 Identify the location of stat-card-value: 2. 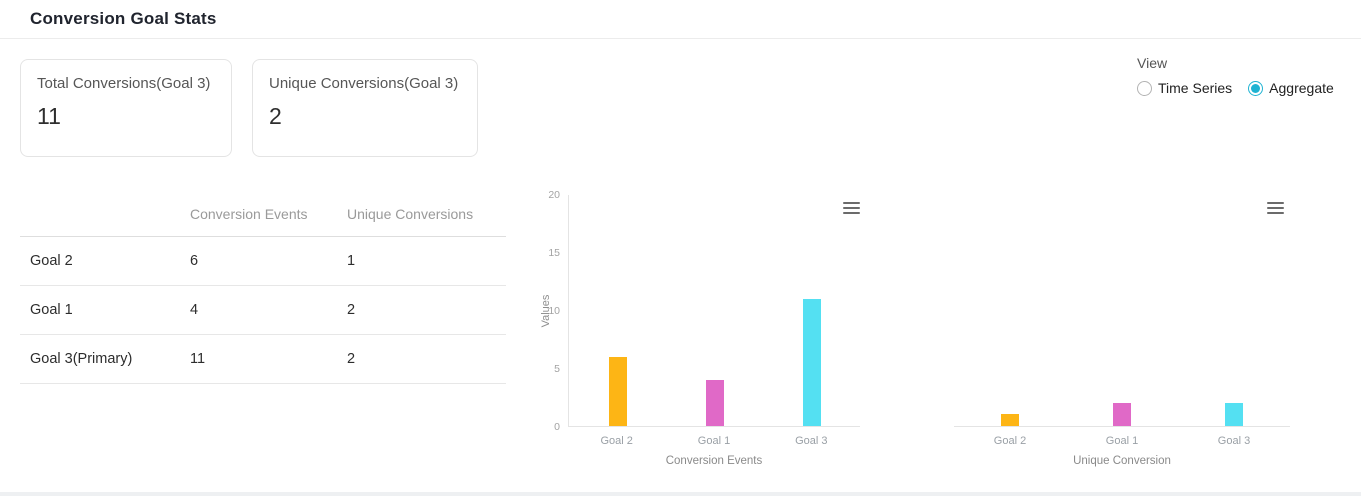
(275, 116).